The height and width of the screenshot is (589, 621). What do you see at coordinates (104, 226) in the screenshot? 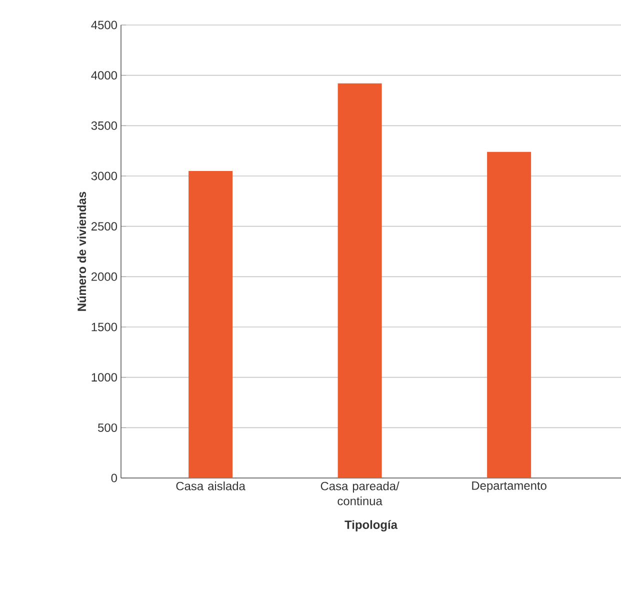
I see `y-tick-label: 2500` at bounding box center [104, 226].